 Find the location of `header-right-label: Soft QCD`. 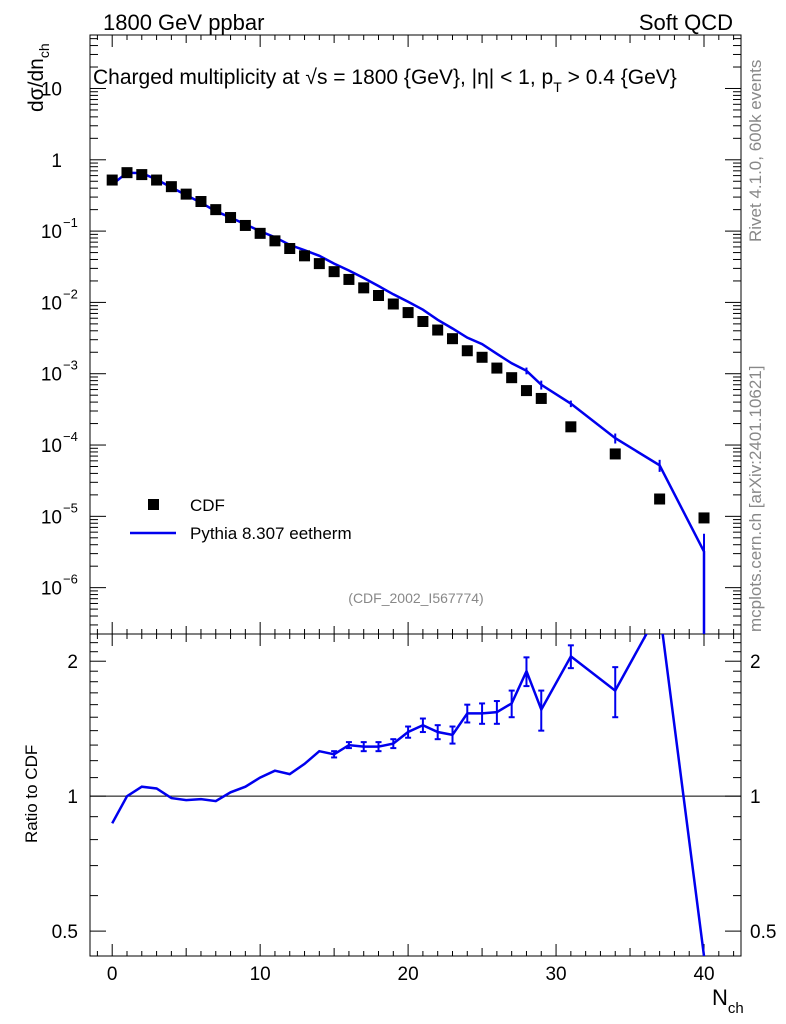

header-right-label: Soft QCD is located at coordinates (686, 22).